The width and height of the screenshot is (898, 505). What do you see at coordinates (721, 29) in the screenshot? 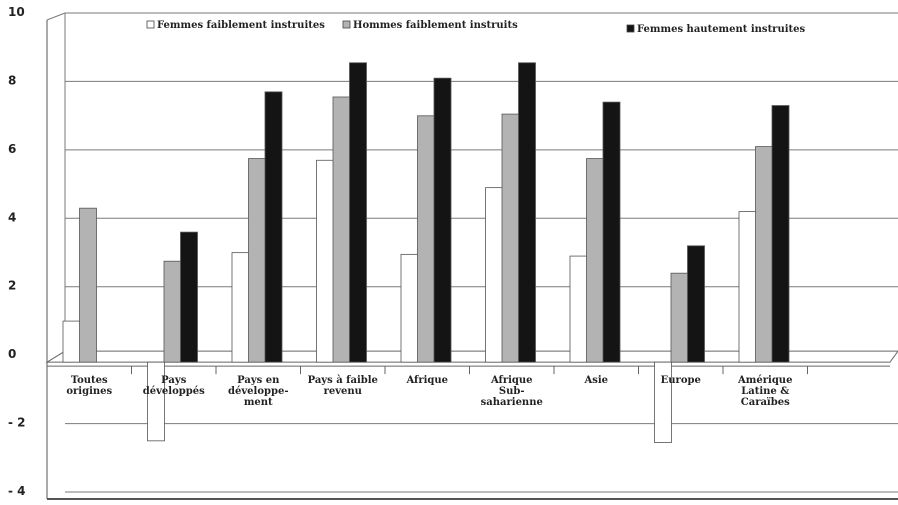
I see `legend-label: Femmes hautement instruites` at bounding box center [721, 29].